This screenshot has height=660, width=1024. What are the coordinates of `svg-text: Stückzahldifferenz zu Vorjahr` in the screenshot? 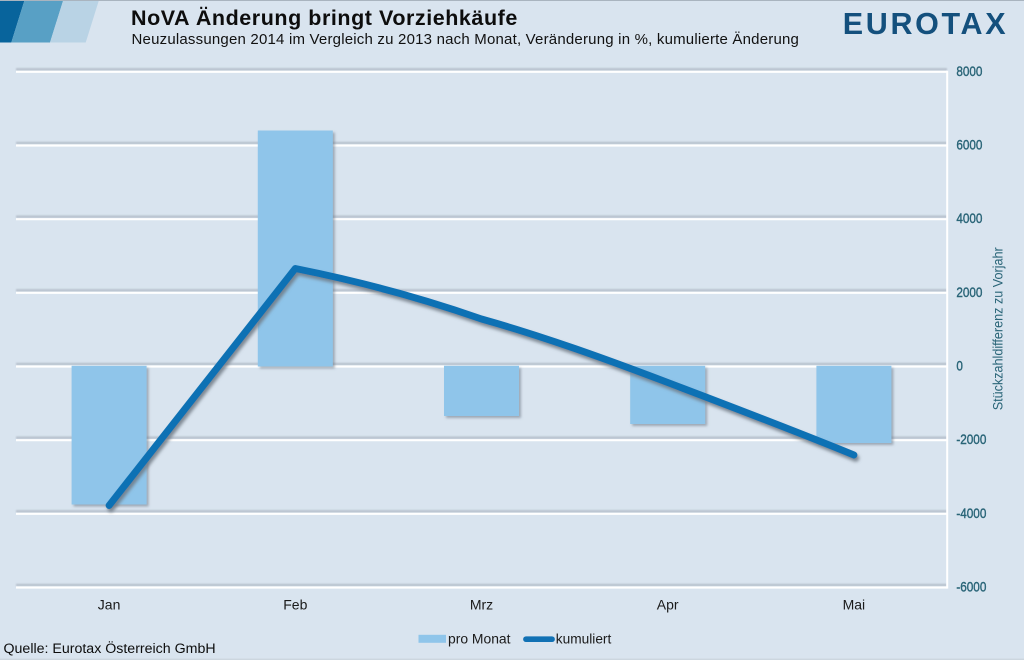 It's located at (997, 328).